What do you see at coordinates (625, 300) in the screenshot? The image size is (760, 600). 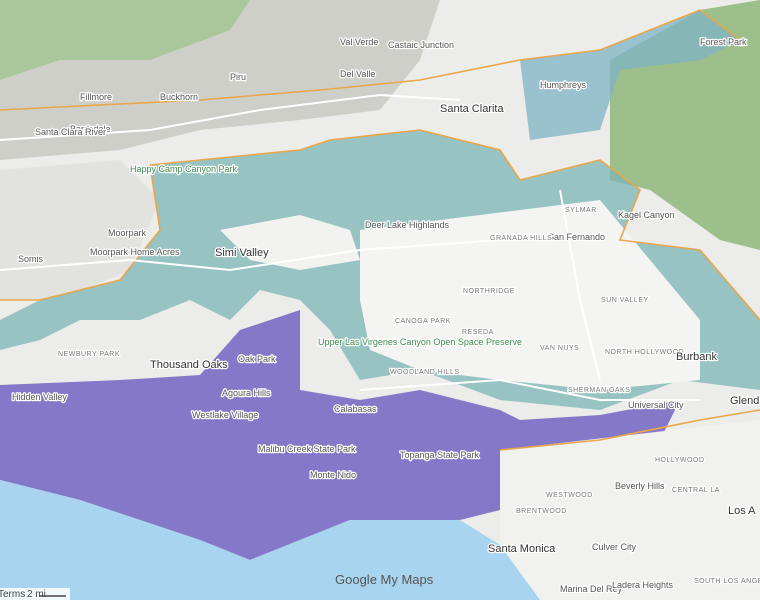 I see `place-label: SUN VALLEY` at bounding box center [625, 300].